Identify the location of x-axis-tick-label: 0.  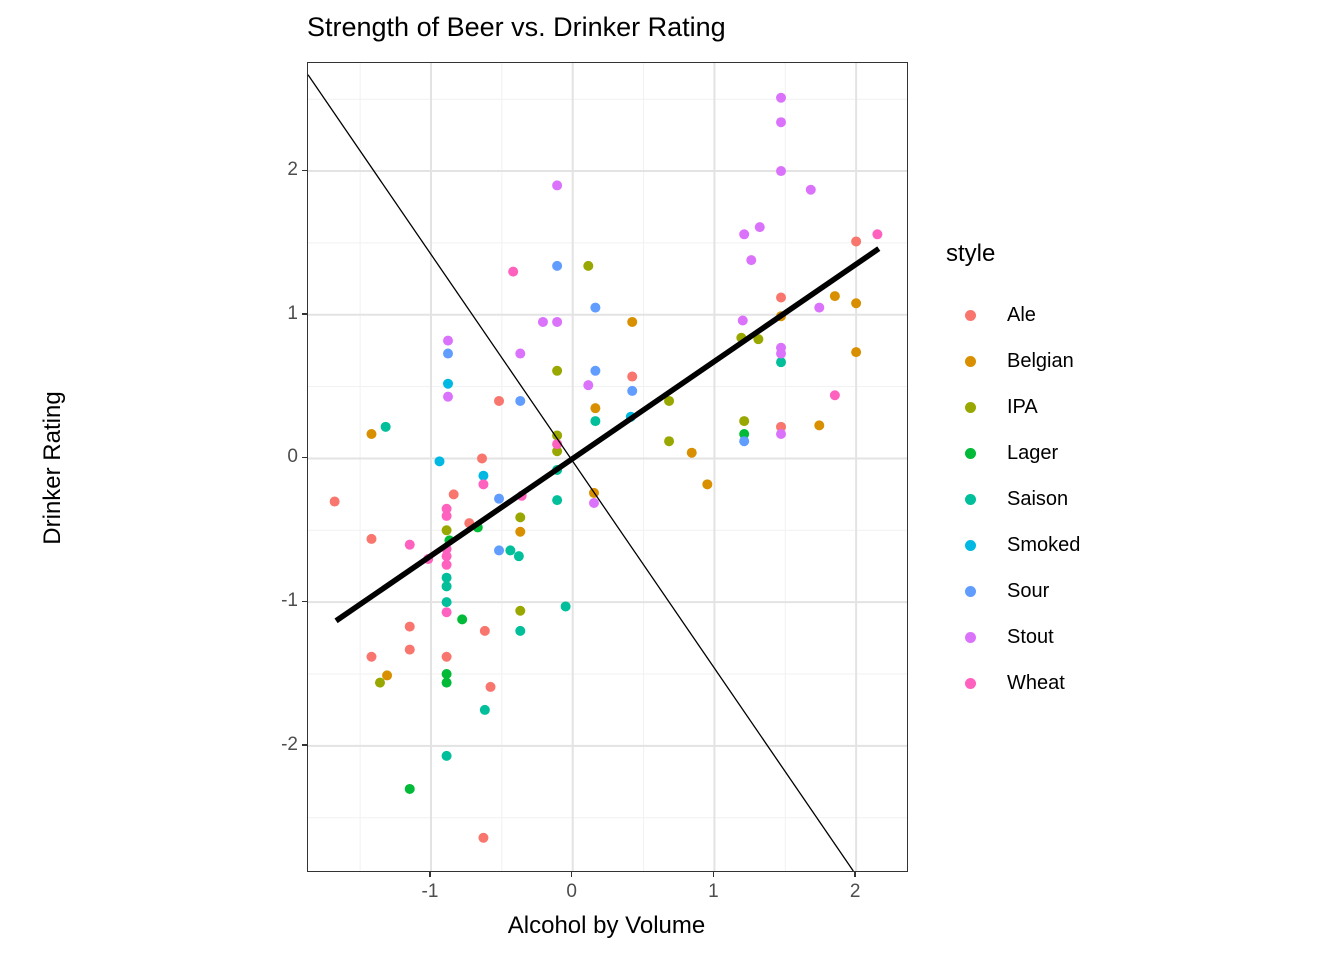
(571, 891).